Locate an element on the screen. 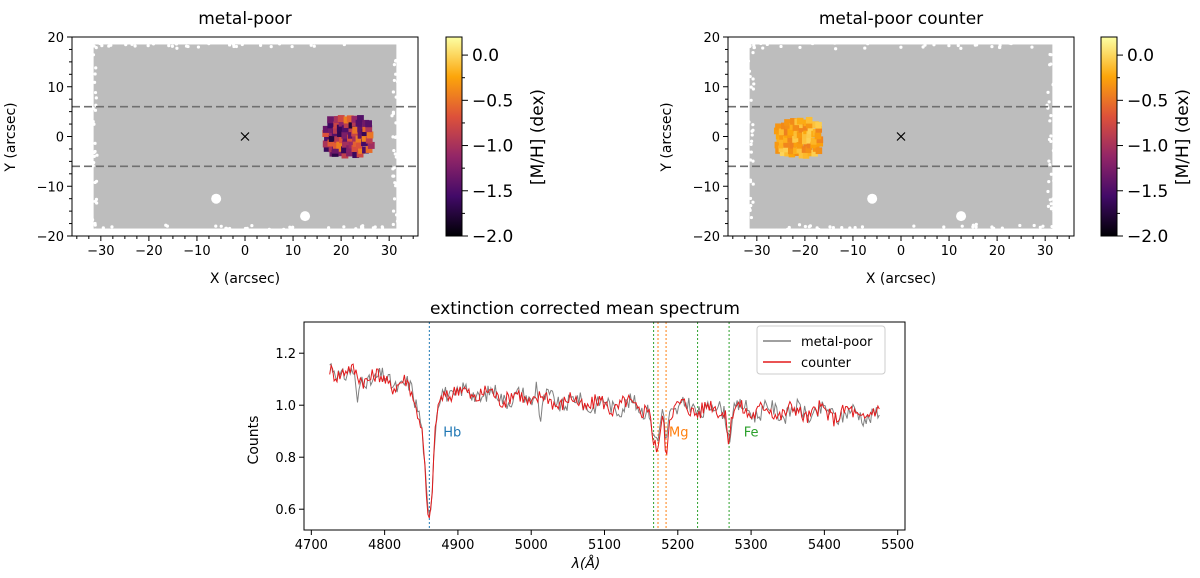 The height and width of the screenshot is (578, 1200). y-tick-label: 0.8 is located at coordinates (285, 458).